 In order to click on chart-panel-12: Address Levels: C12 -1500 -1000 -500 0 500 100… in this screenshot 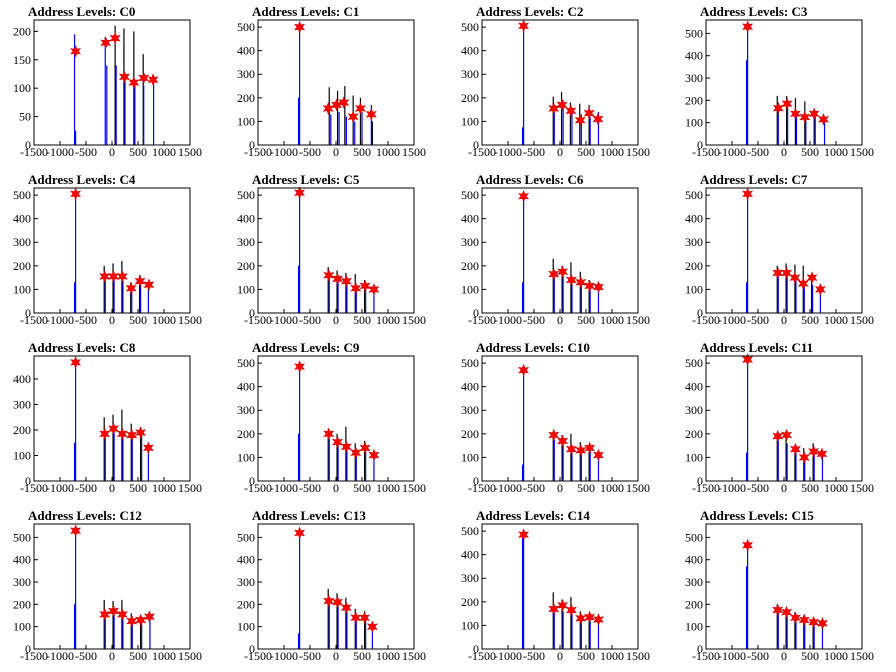, I will do `click(112, 588)`.